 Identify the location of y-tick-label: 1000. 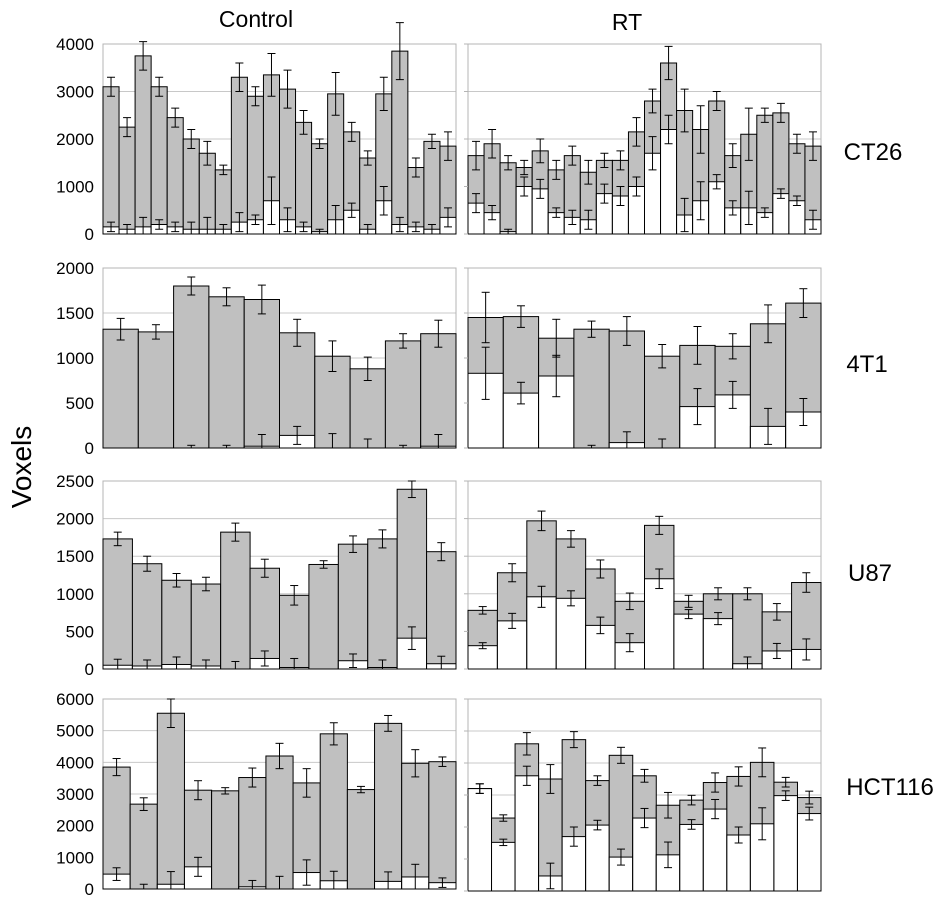
(75, 594).